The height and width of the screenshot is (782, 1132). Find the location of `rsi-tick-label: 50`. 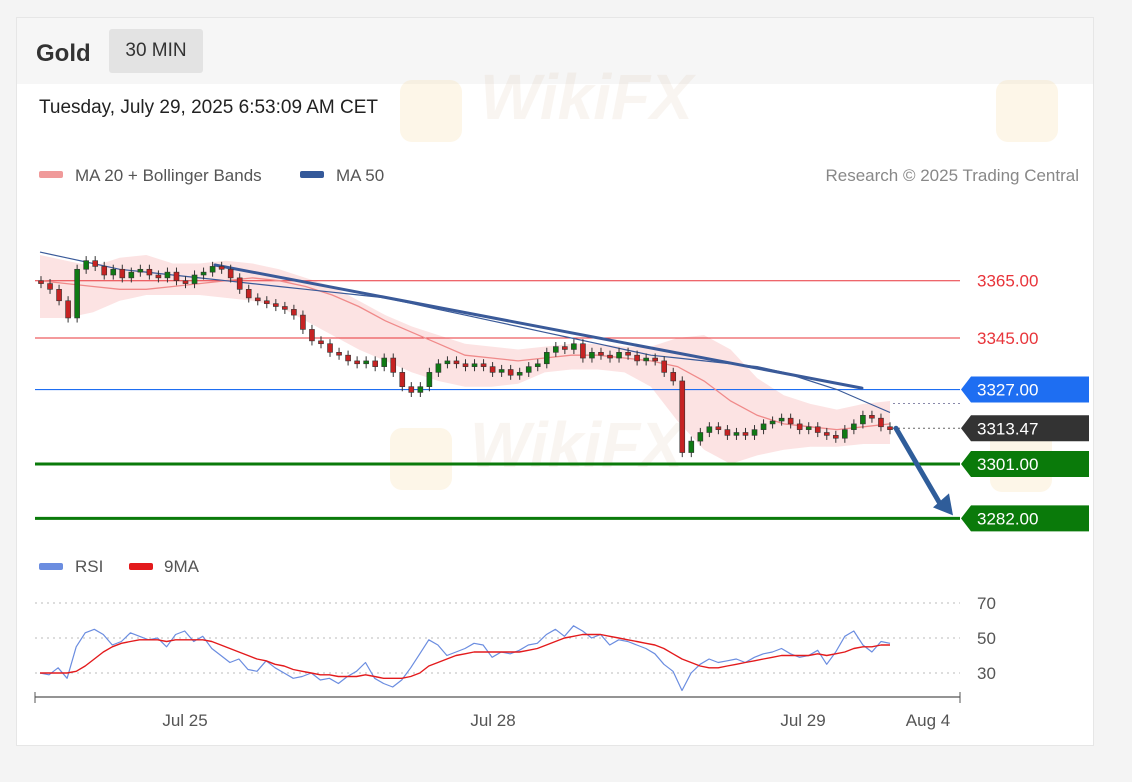

rsi-tick-label: 50 is located at coordinates (986, 638).